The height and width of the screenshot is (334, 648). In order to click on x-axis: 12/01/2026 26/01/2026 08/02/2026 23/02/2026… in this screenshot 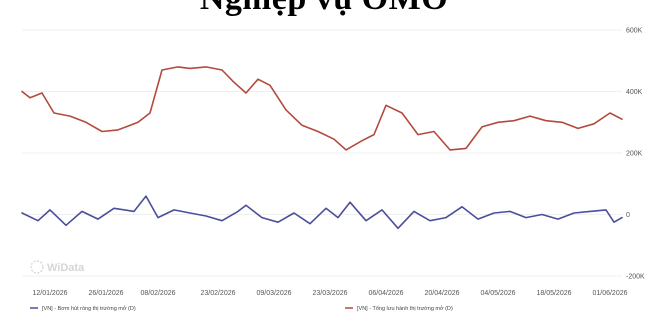, I will do `click(329, 293)`.